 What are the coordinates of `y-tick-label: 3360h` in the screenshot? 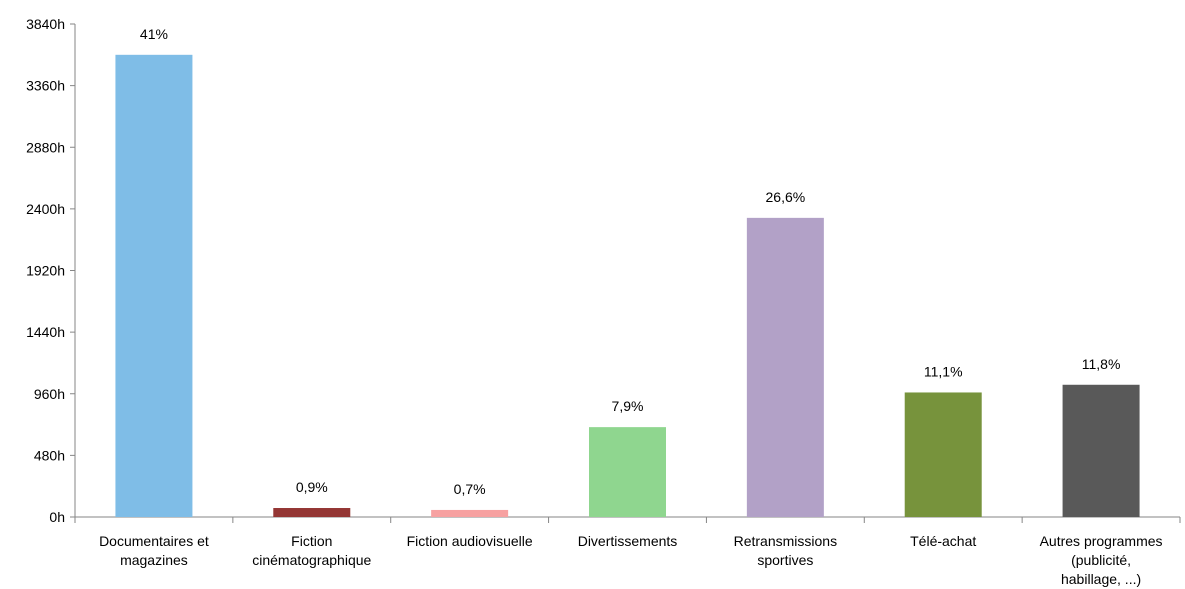 It's located at (45, 86).